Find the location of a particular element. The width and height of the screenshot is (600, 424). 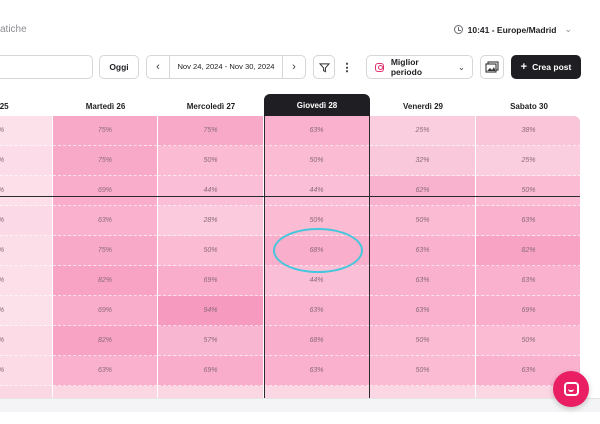

help-chat-button is located at coordinates (571, 389).